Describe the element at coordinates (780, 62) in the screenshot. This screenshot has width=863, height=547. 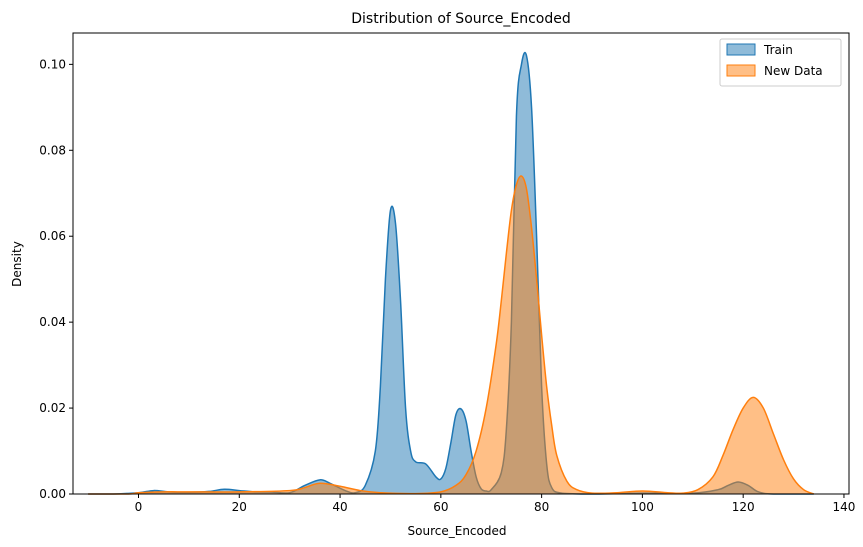
I see `legend: Train New Data` at that location.